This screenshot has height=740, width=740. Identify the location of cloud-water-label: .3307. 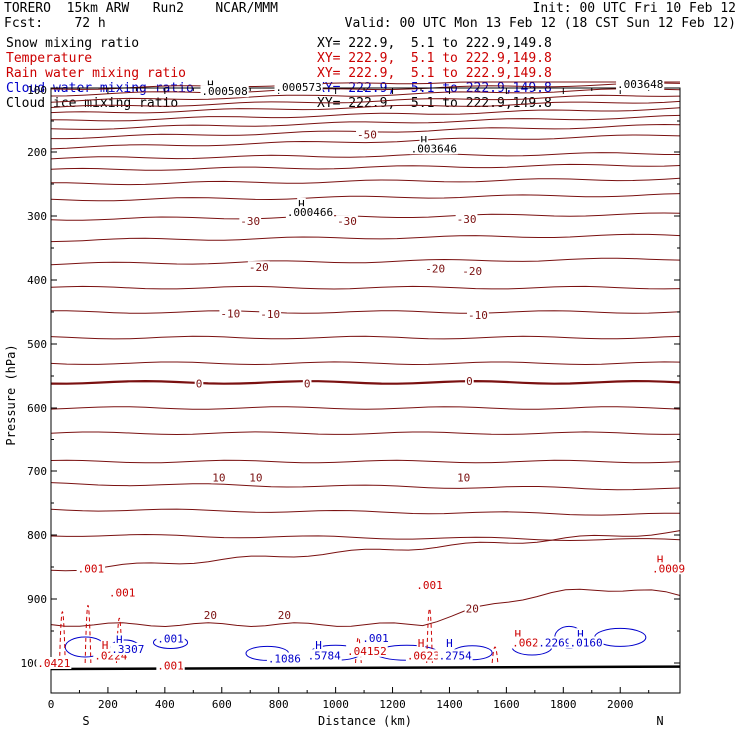
(127, 649).